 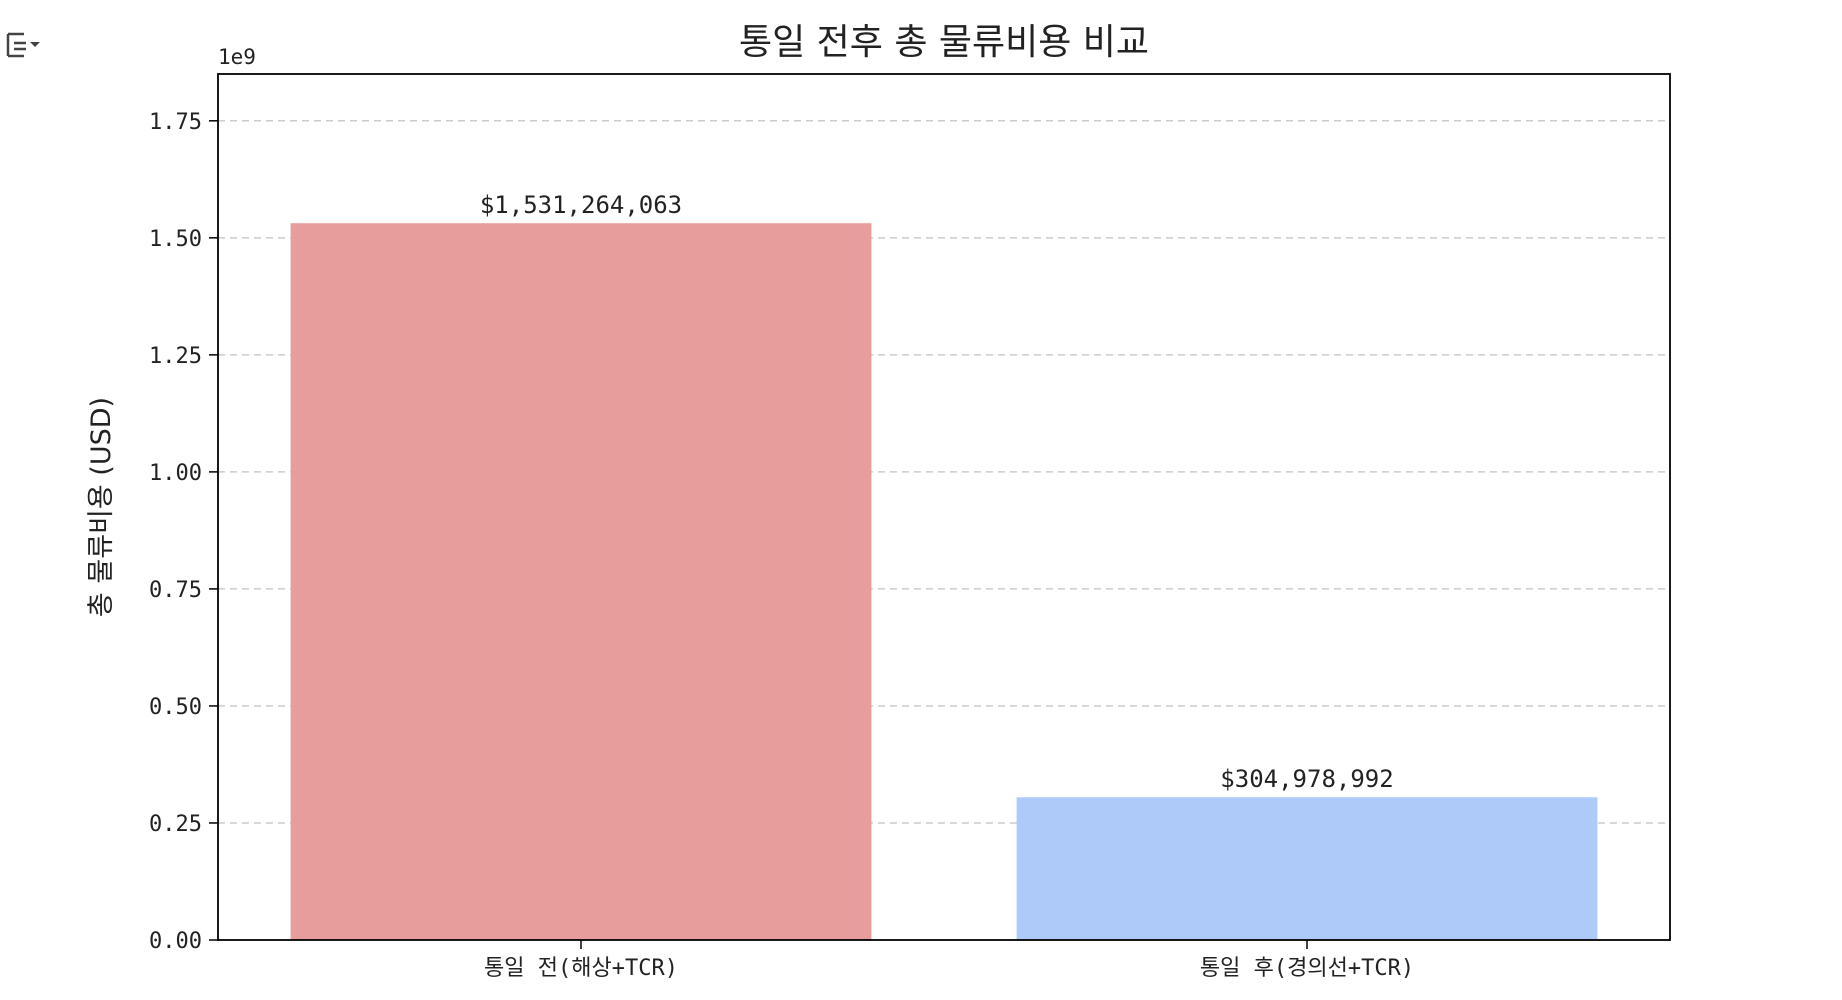 I want to click on y-tick-label: 0.00, so click(x=175, y=941).